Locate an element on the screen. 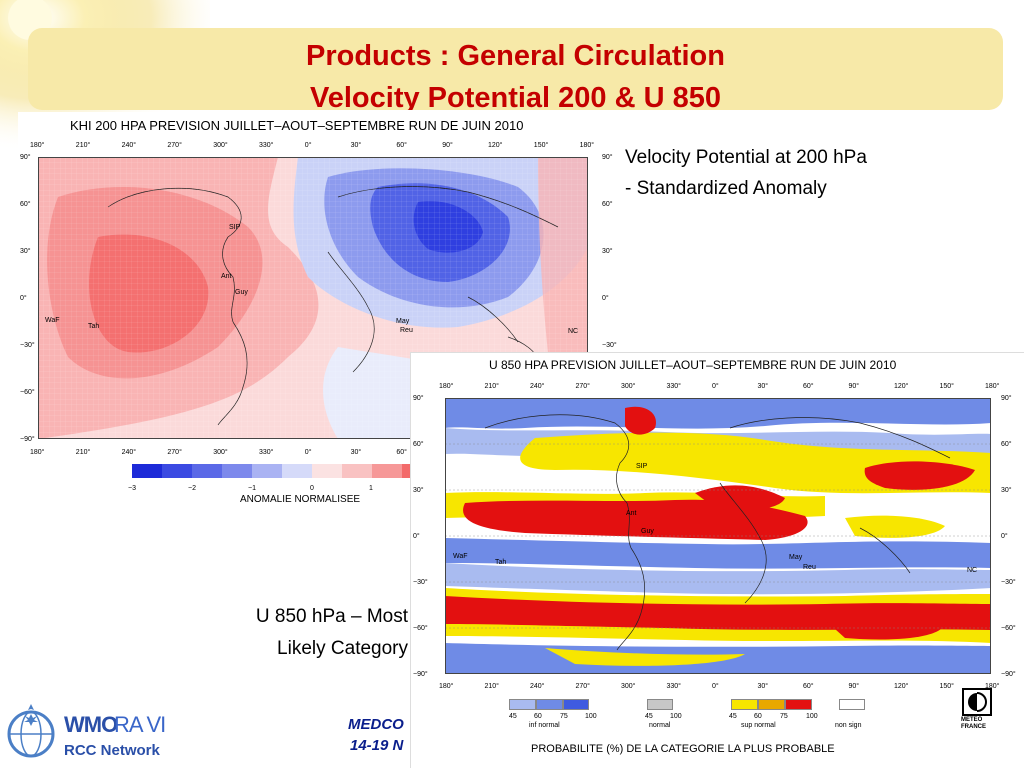 This screenshot has height=768, width=1024. wmo-logo: WMO RA VI RCC Network is located at coordinates (85, 734).